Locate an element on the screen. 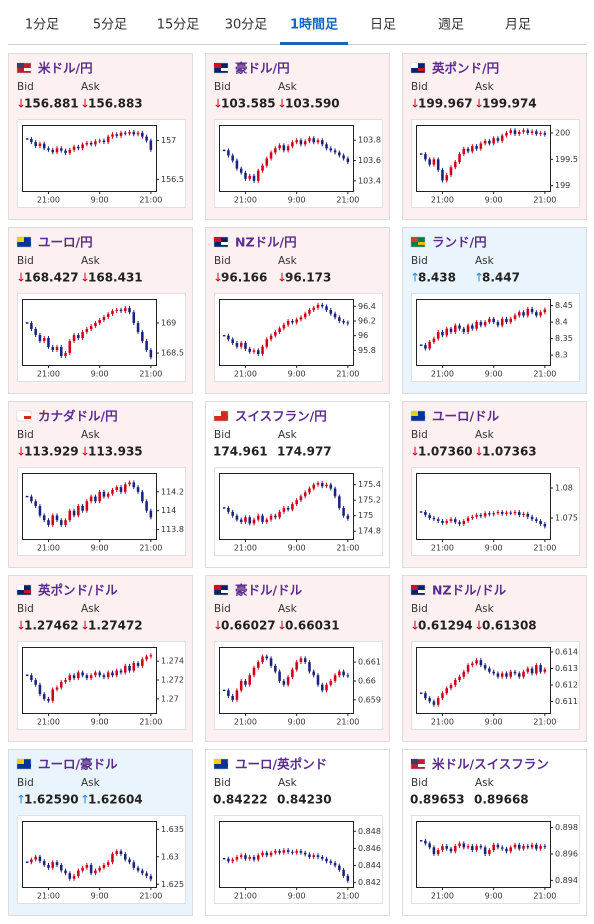  tab: 5分足 is located at coordinates (110, 25).